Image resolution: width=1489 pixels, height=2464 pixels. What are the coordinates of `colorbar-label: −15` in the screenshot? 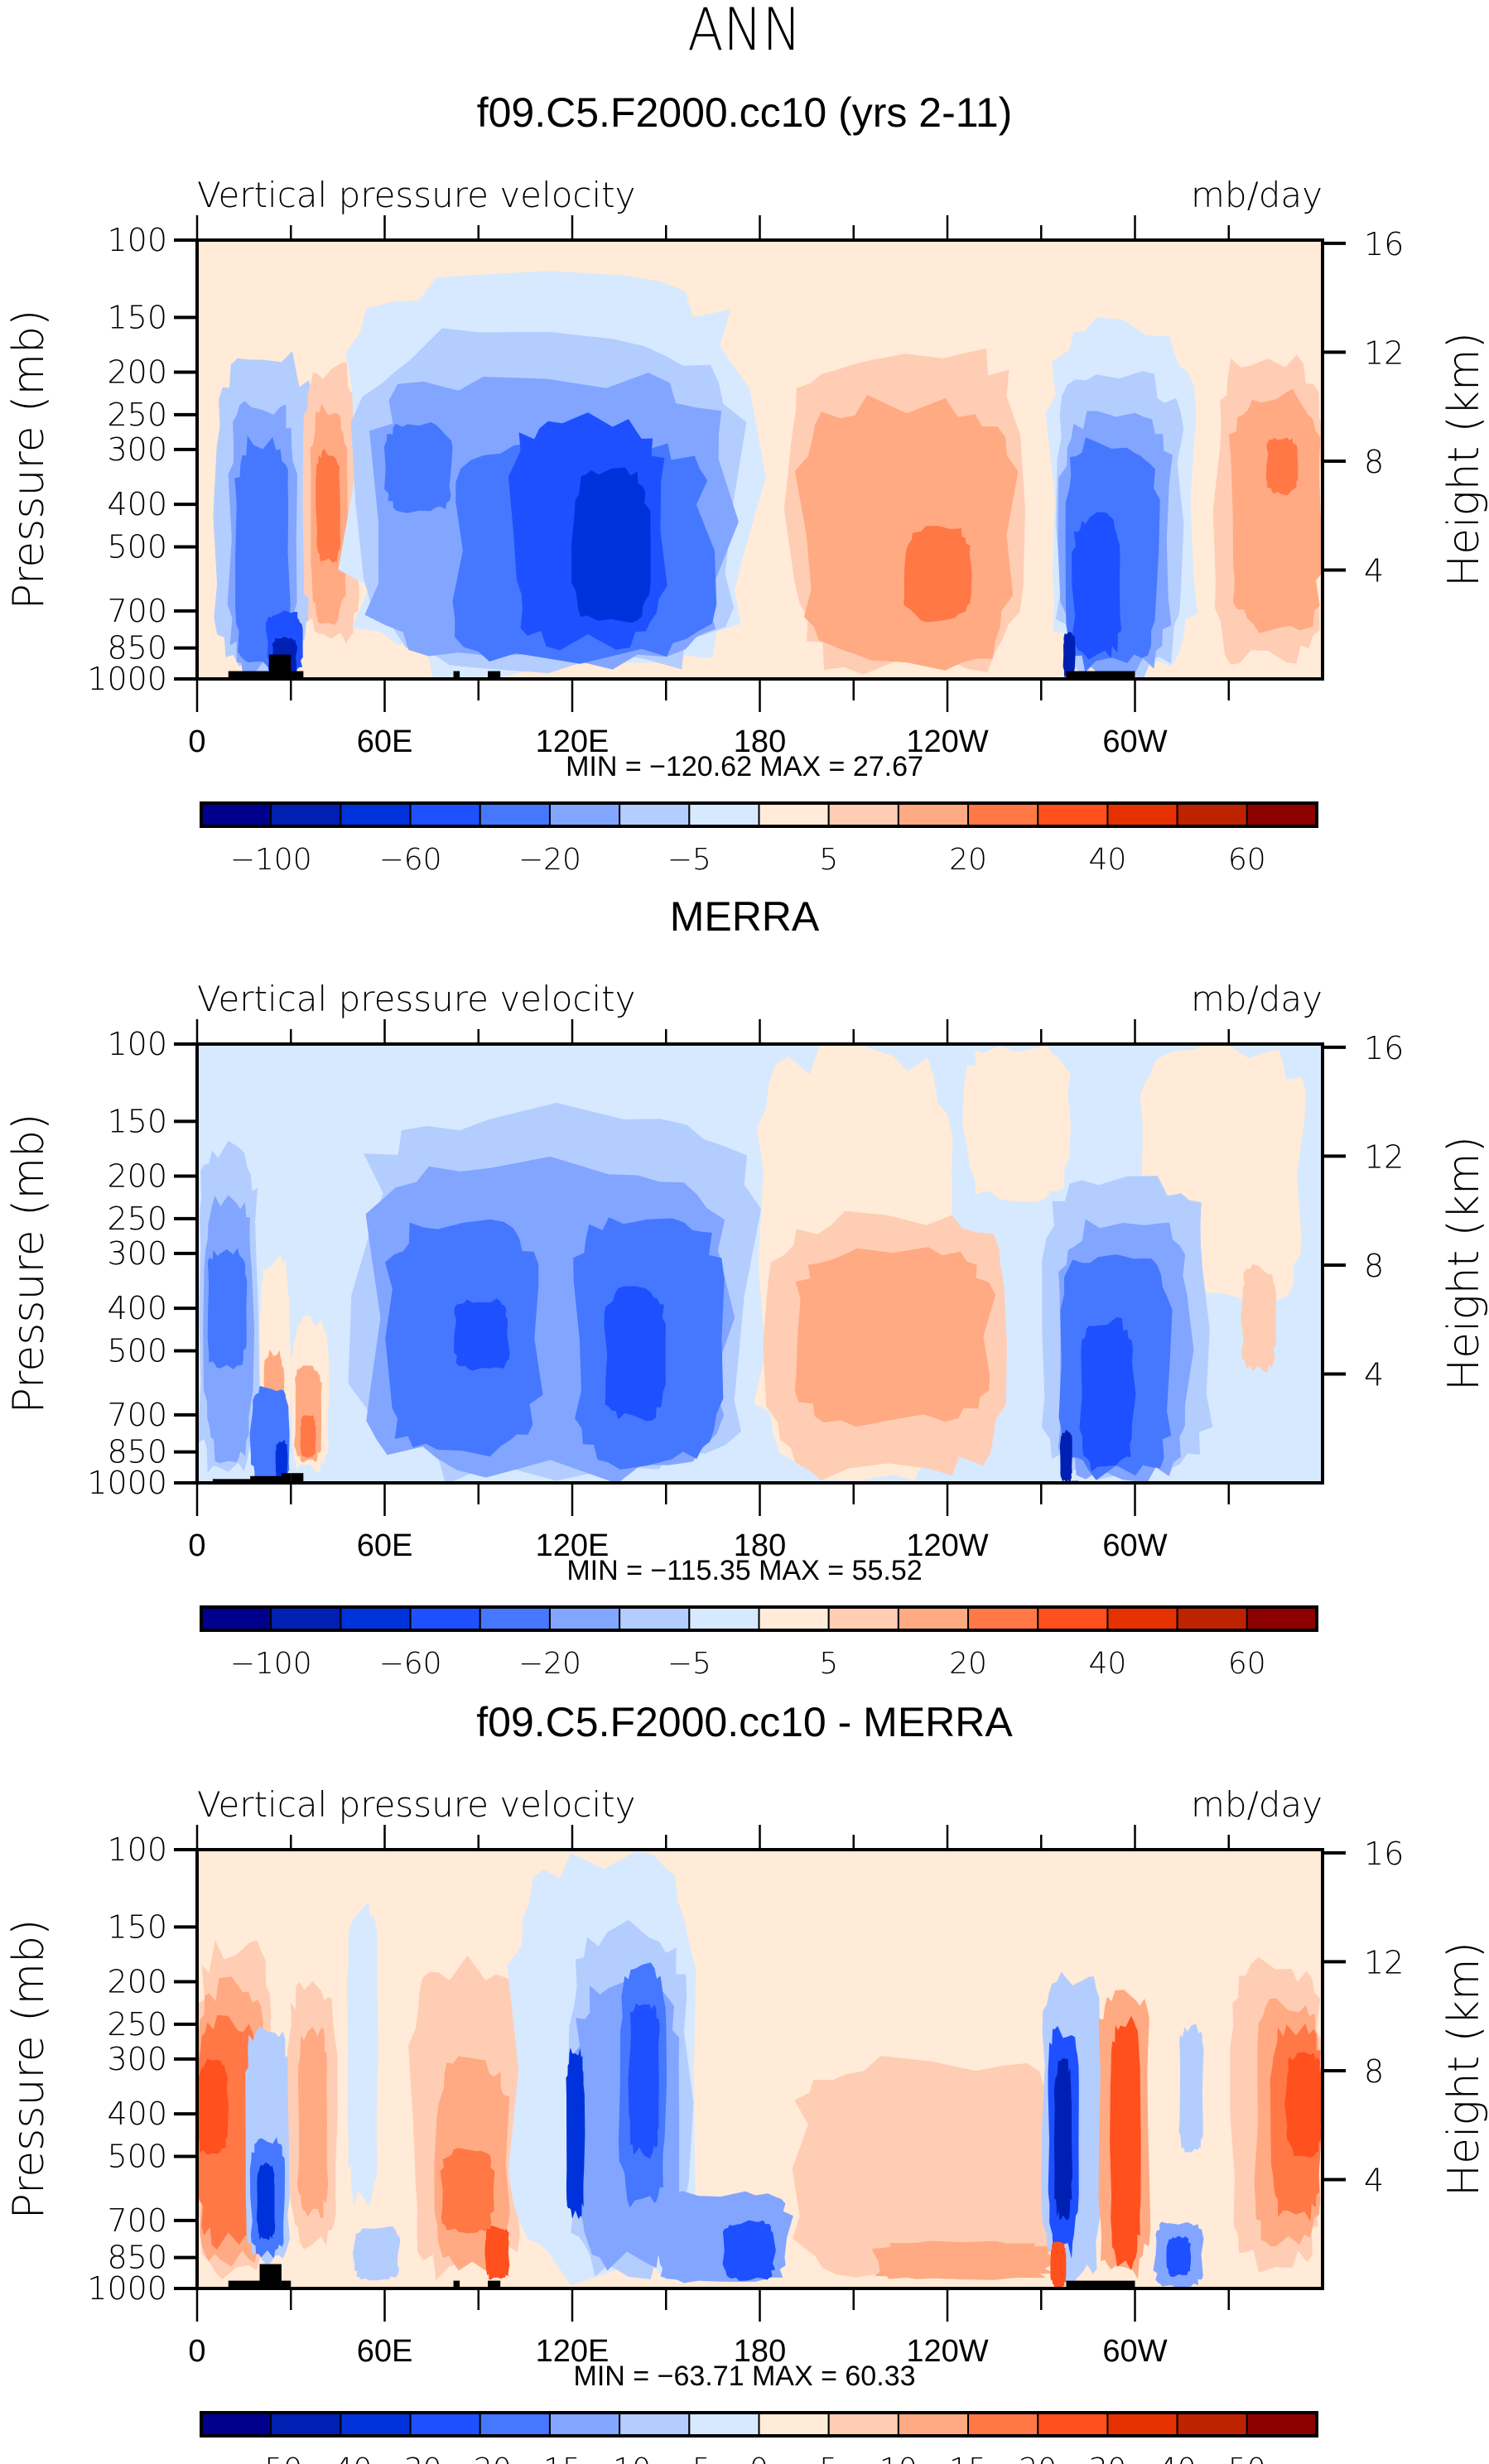 It's located at (549, 2458).